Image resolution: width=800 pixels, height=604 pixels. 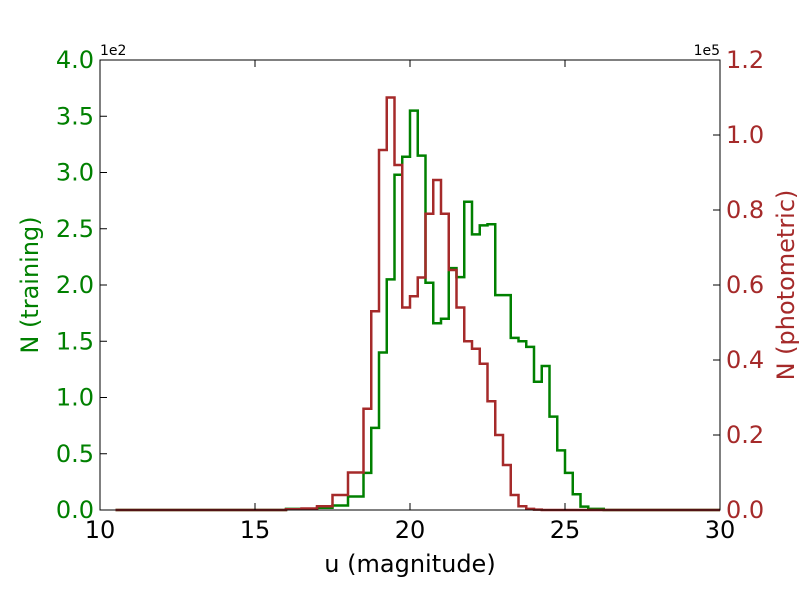 I want to click on y-right-tick-label: 0.2, so click(x=745, y=435).